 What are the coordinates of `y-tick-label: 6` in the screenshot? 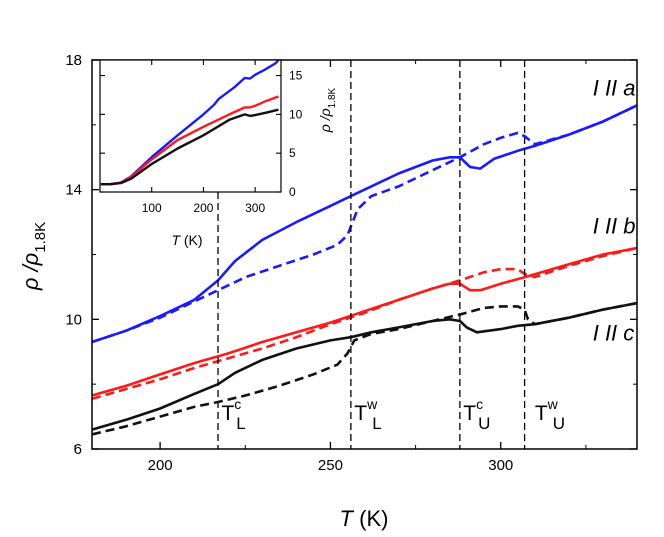 It's located at (78, 449).